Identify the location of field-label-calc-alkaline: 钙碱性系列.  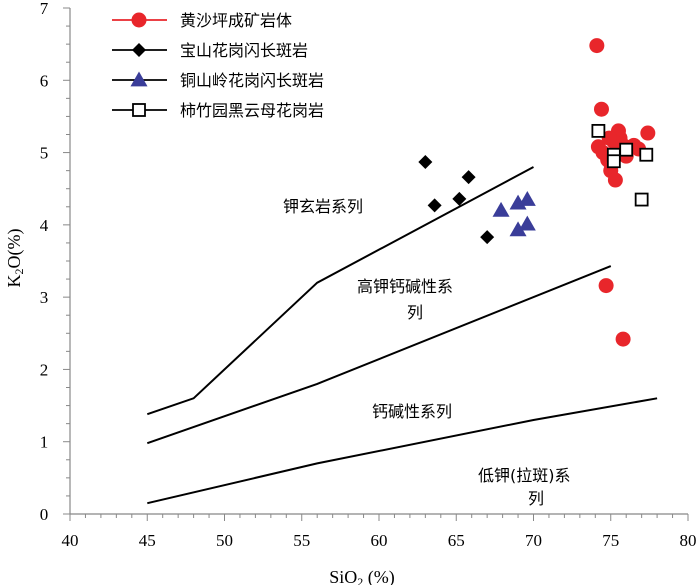
(412, 411).